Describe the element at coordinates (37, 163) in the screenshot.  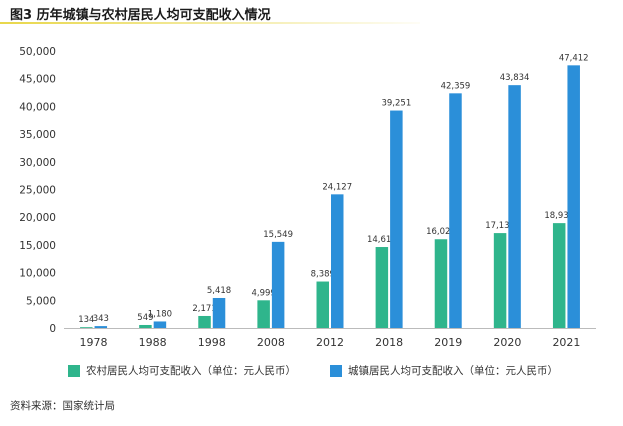
I see `y-tick-label: 30,000` at that location.